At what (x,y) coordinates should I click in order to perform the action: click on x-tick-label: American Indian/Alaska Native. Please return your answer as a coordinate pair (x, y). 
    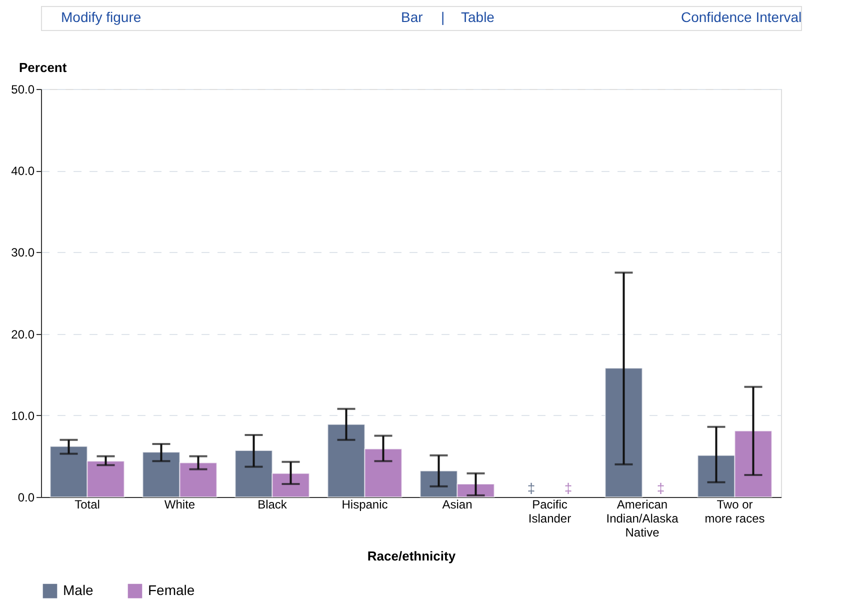
    Looking at the image, I should click on (642, 519).